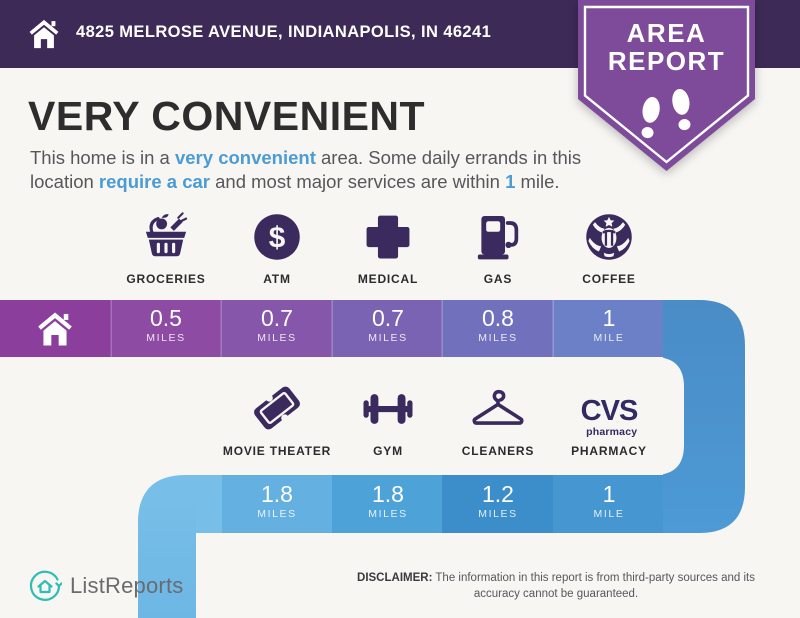 The width and height of the screenshot is (800, 618). I want to click on movie-ticket-icon, so click(277, 408).